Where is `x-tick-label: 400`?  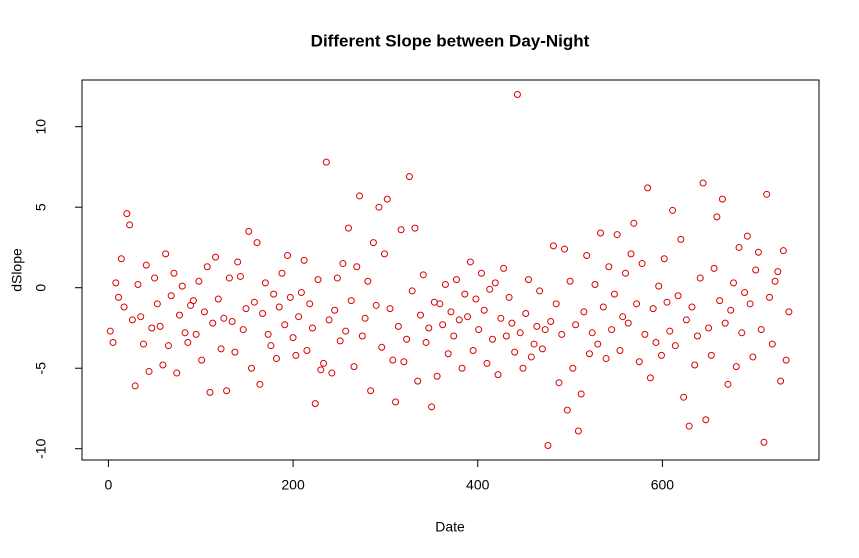
x-tick-label: 400 is located at coordinates (478, 485).